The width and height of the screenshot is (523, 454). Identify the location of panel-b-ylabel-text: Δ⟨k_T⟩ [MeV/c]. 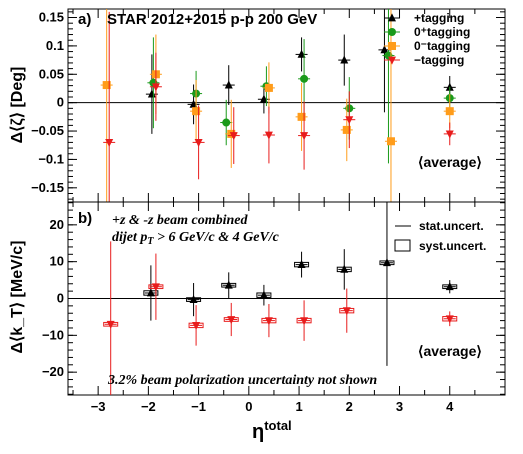
(17, 297).